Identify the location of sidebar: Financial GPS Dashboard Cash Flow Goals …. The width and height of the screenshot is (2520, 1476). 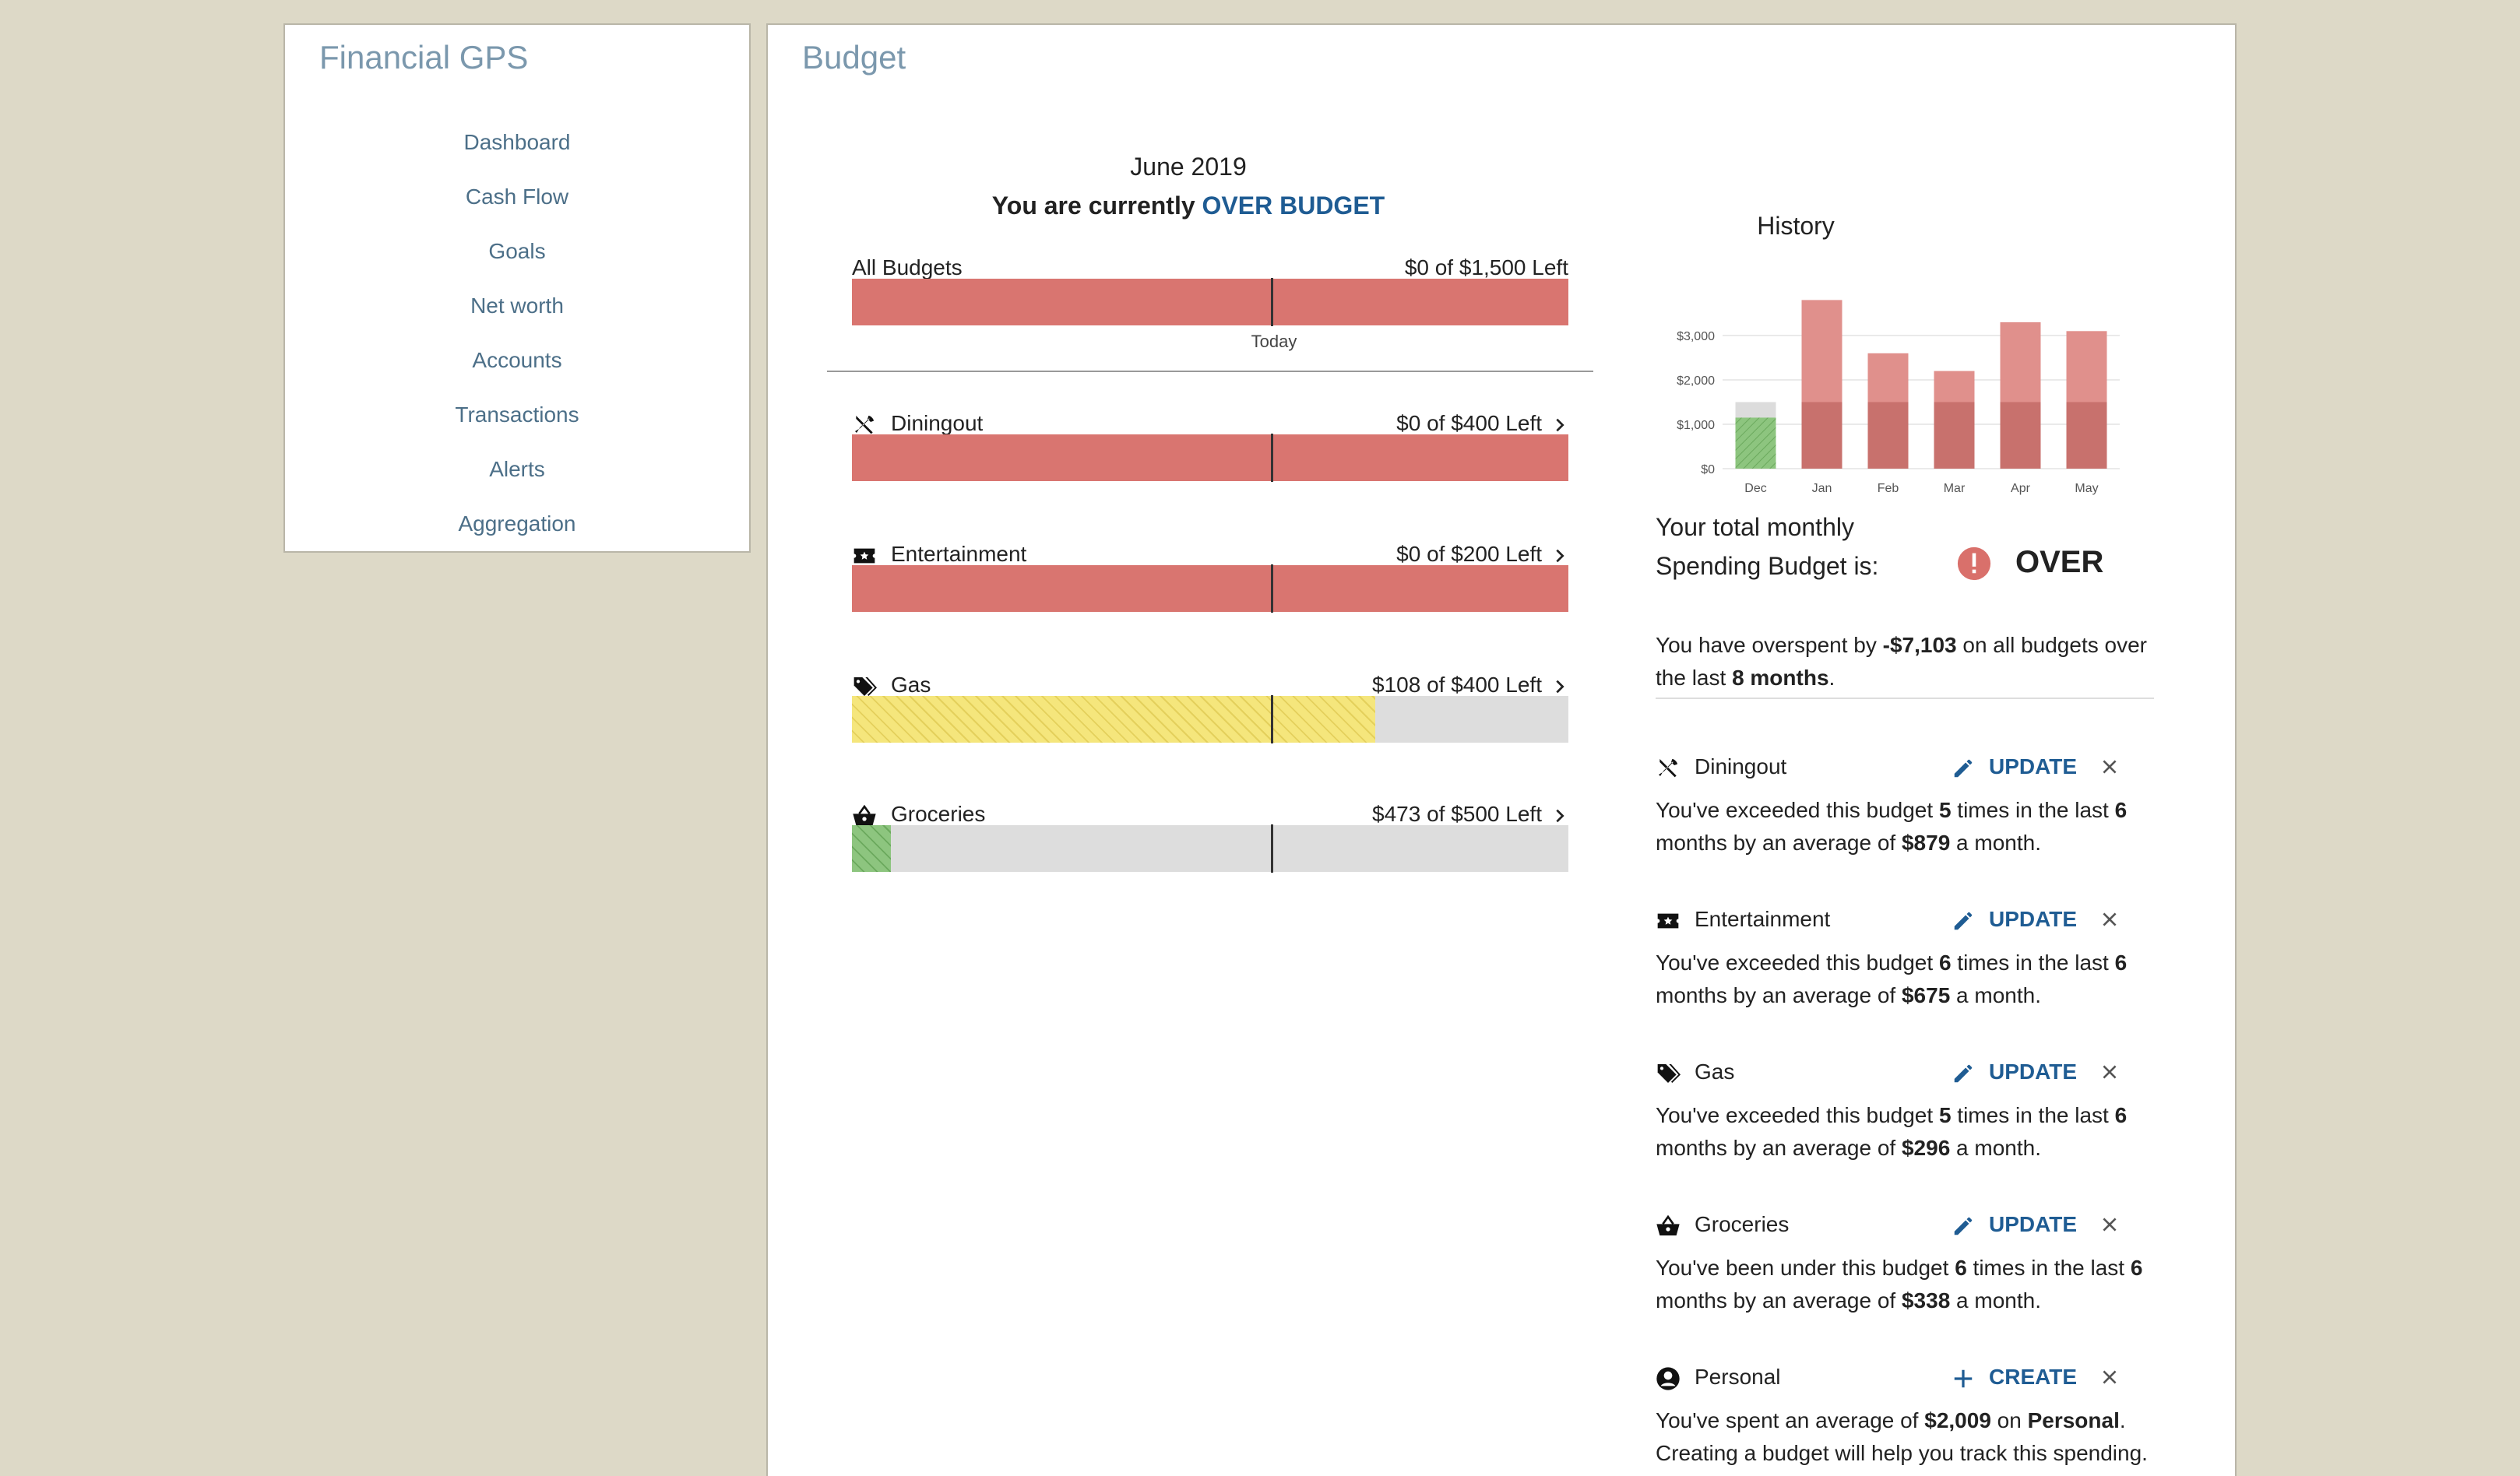
(517, 288).